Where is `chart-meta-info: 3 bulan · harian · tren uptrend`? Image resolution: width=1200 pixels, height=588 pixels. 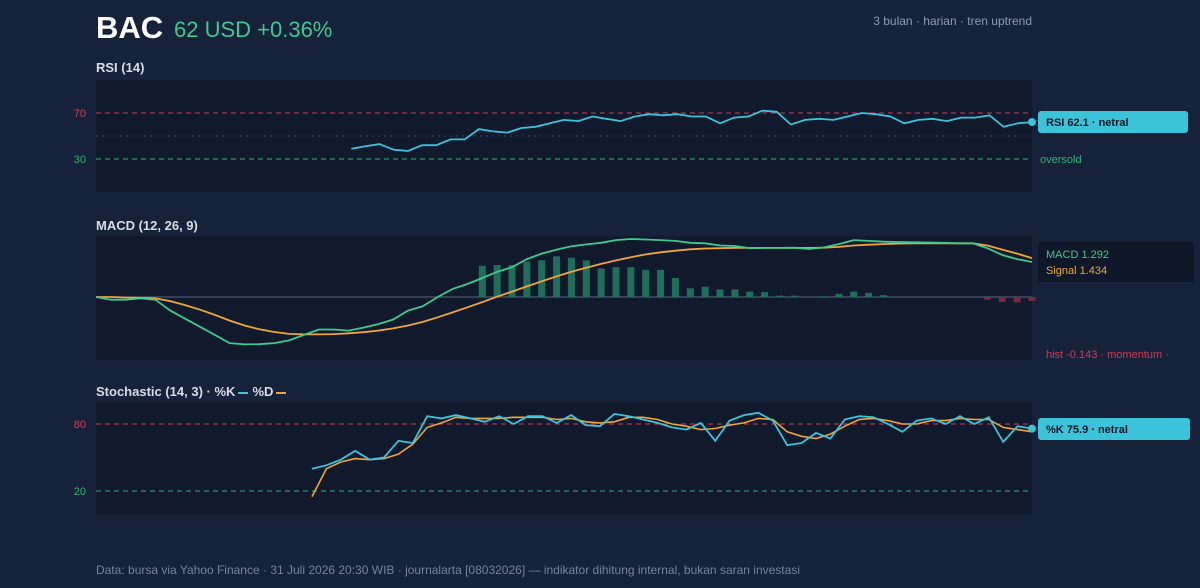
chart-meta-info: 3 bulan · harian · tren uptrend is located at coordinates (952, 21).